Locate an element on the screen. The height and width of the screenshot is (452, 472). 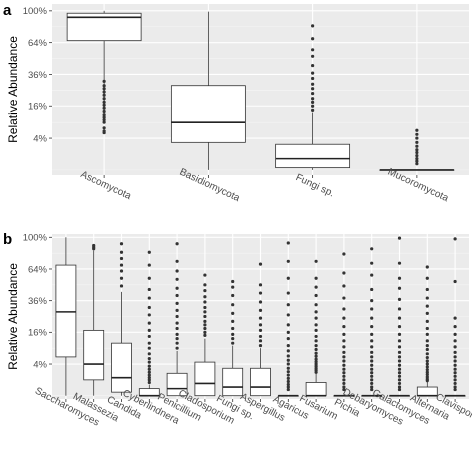
y-axis-label: Relative Abundance is located at coordinates (13, 89).